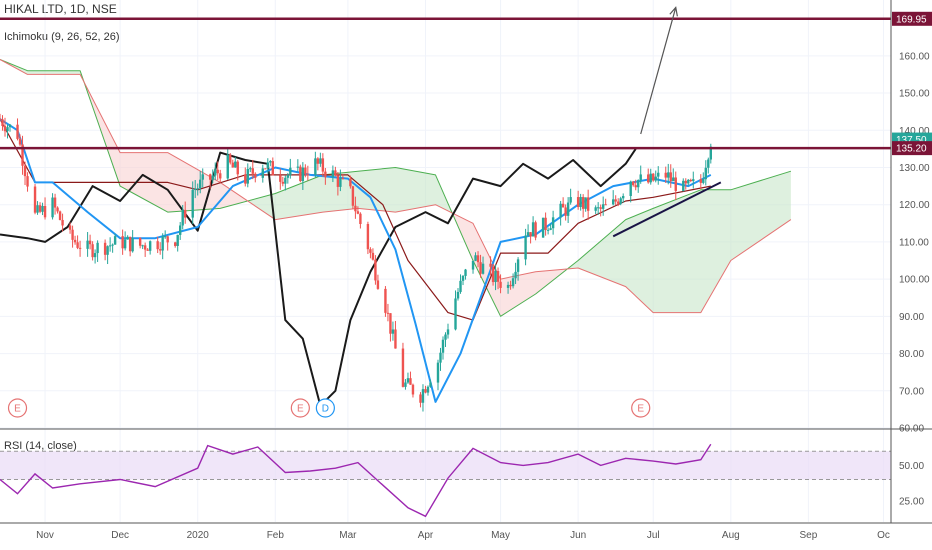 The image size is (932, 550). What do you see at coordinates (667, 122) in the screenshot?
I see `drawings` at bounding box center [667, 122].